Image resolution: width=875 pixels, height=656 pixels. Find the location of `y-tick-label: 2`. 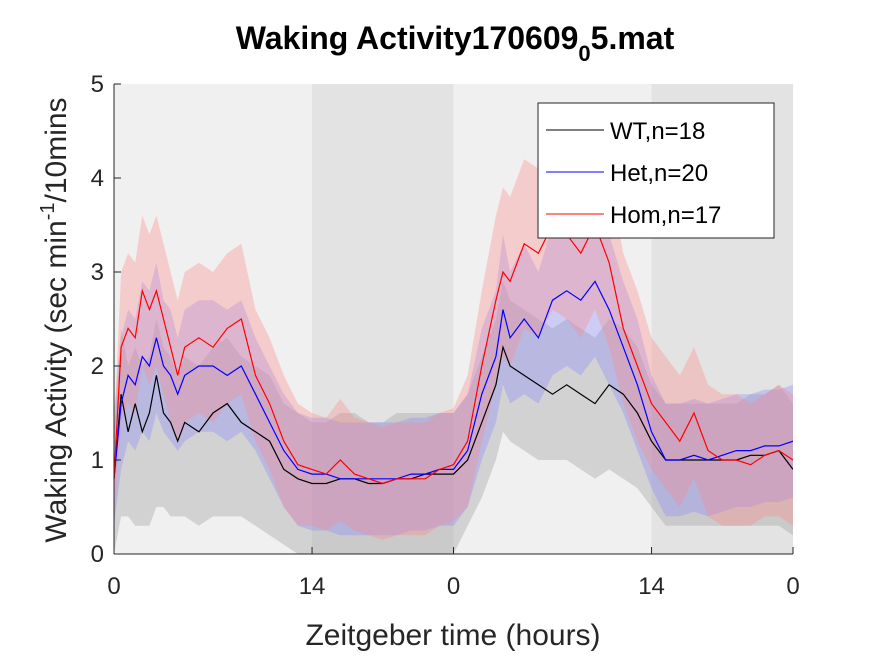

y-tick-label: 2 is located at coordinates (97, 366).